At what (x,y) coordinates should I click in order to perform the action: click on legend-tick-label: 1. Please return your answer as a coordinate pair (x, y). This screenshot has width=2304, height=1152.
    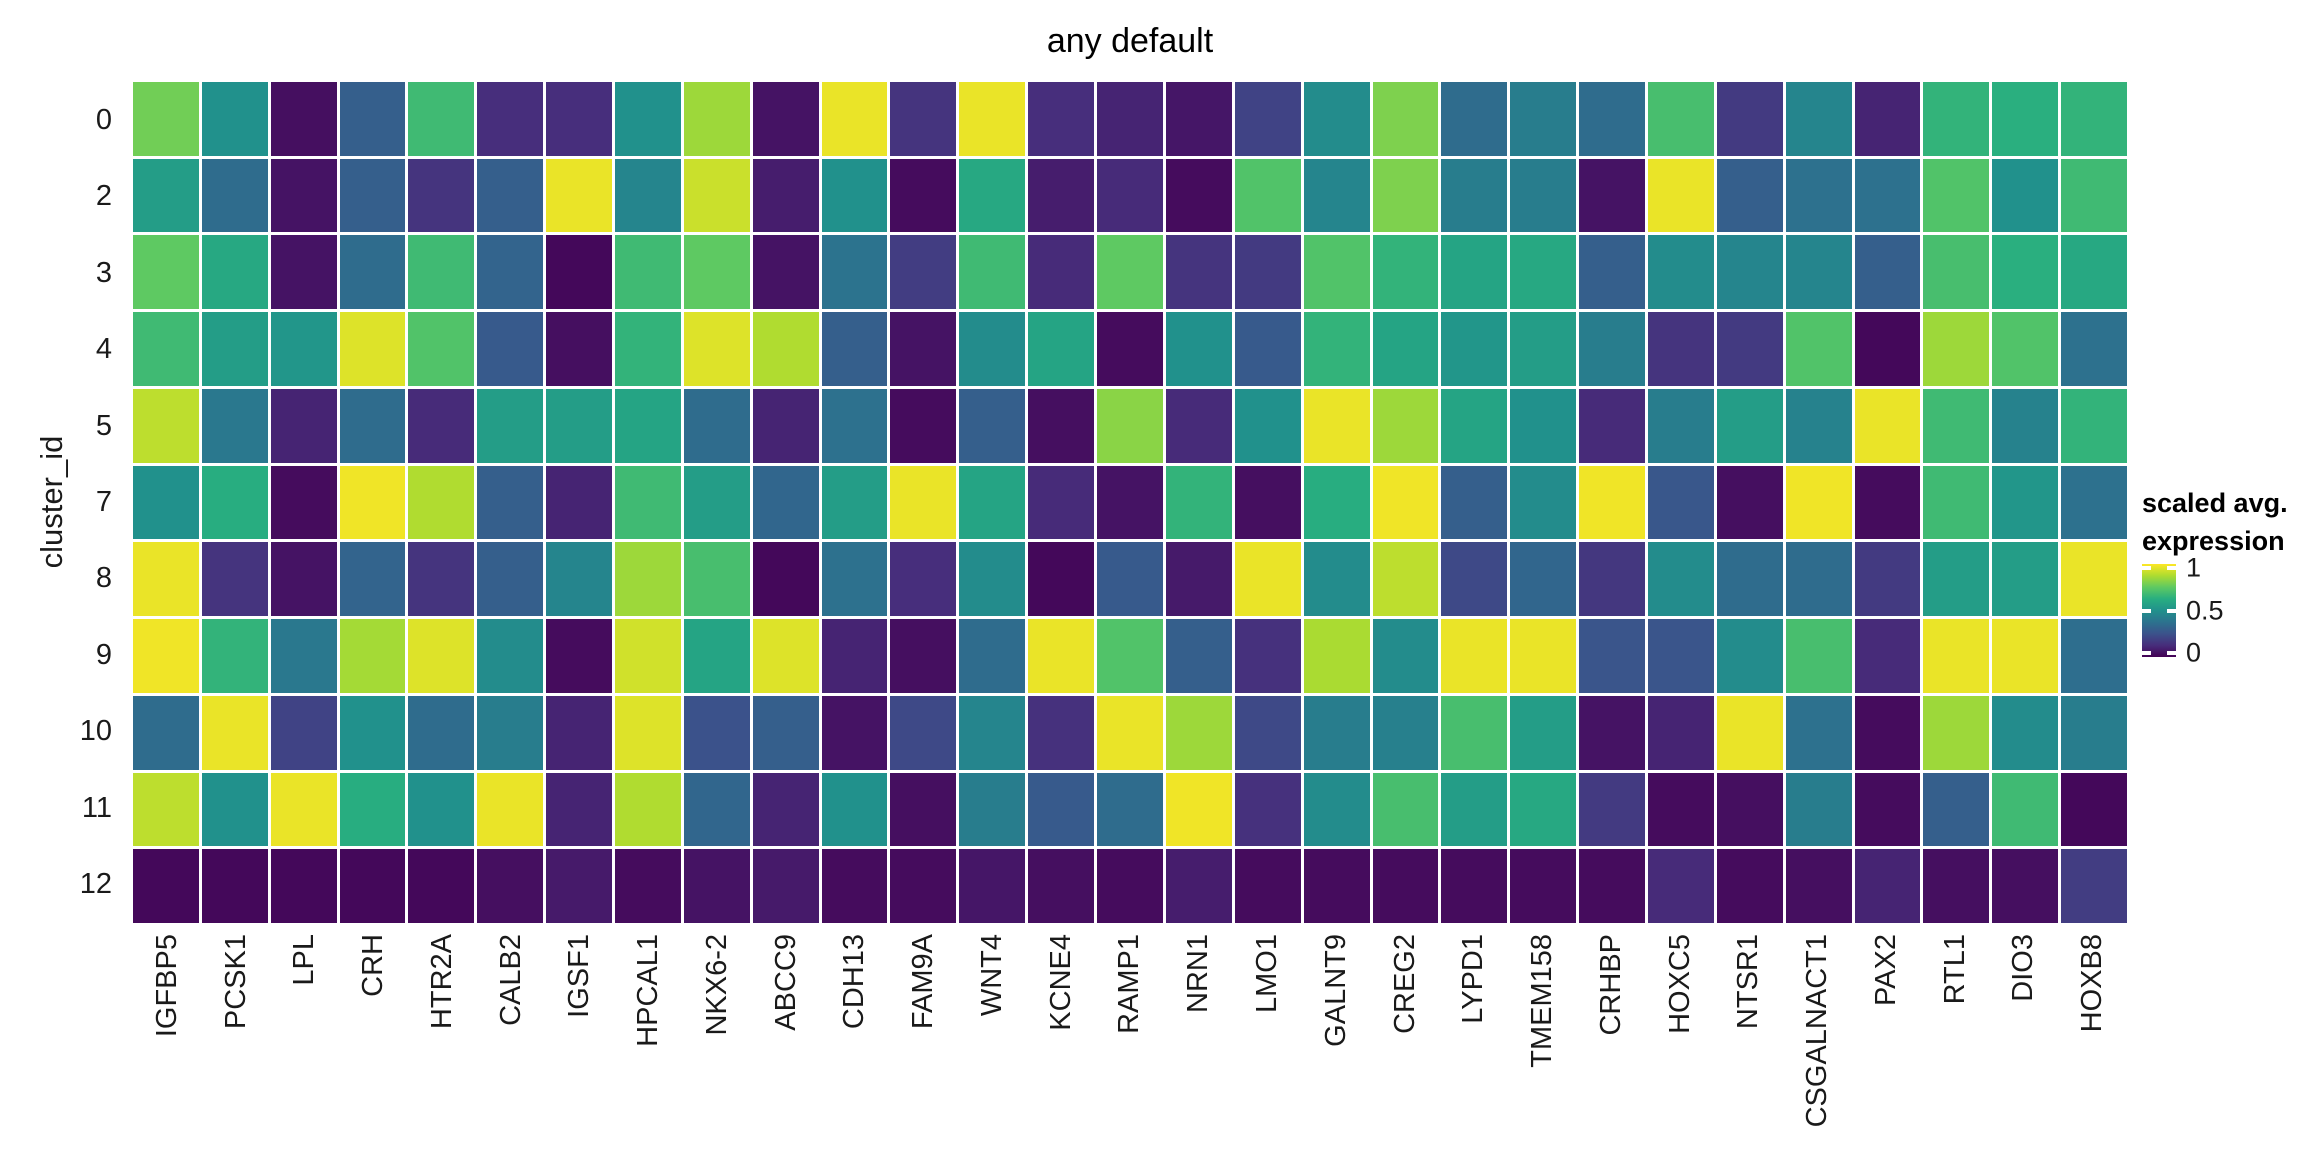
    Looking at the image, I should click on (2194, 567).